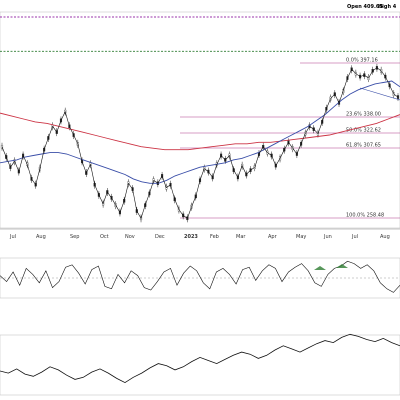  Describe the element at coordinates (387, 7) in the screenshot. I see `high-price-label: High 4` at that location.